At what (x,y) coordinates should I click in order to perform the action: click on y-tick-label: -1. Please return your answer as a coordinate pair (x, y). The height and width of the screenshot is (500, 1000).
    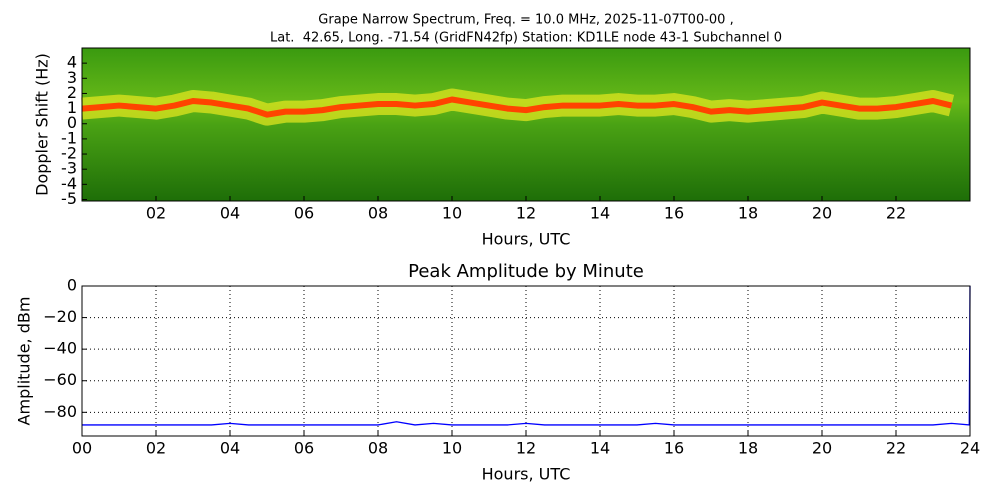
    Looking at the image, I should click on (69, 137).